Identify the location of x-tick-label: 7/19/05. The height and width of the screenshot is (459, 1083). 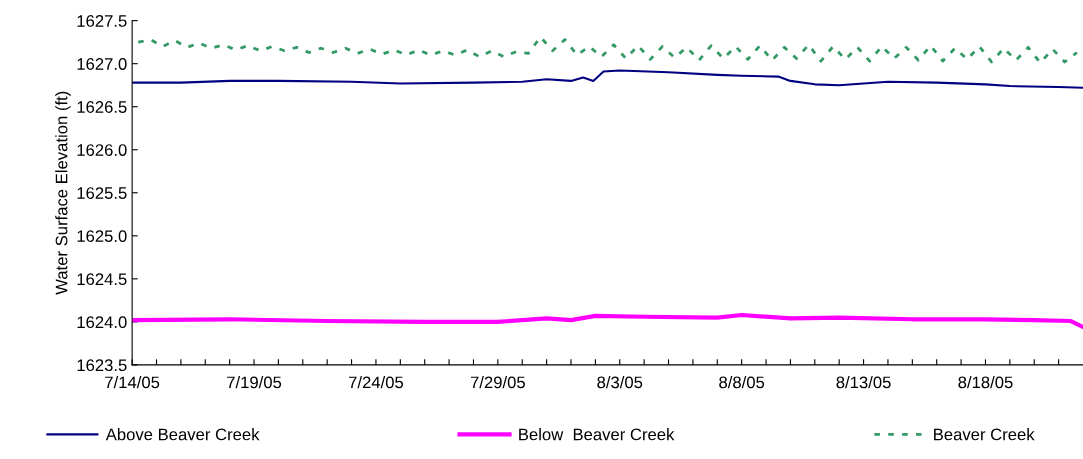
(254, 382).